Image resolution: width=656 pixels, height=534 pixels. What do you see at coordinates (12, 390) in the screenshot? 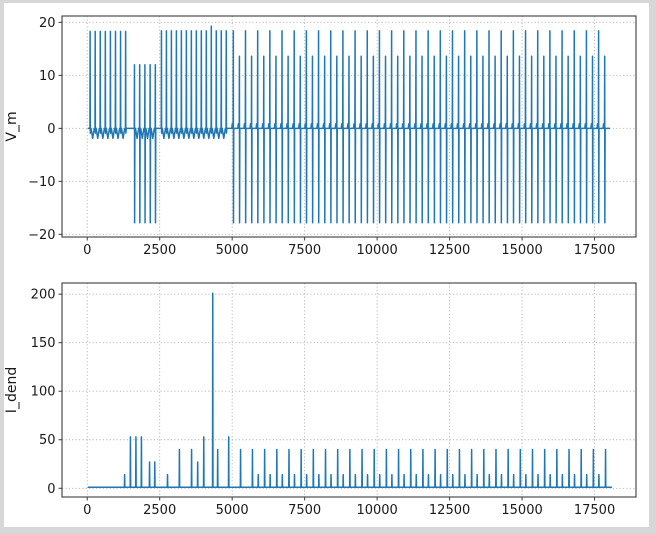
I see `idend-axis-label: I_dend` at bounding box center [12, 390].